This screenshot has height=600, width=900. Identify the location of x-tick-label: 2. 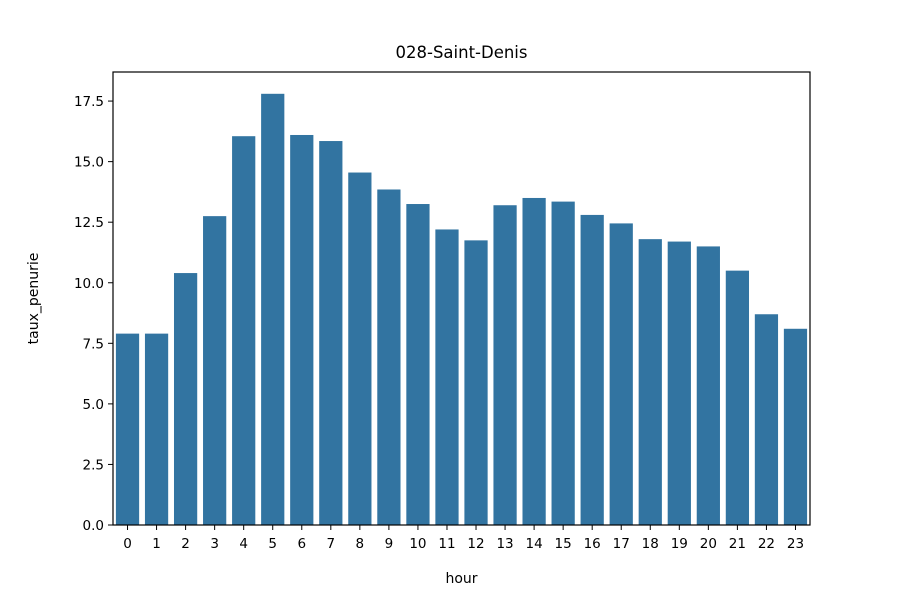
(185, 544).